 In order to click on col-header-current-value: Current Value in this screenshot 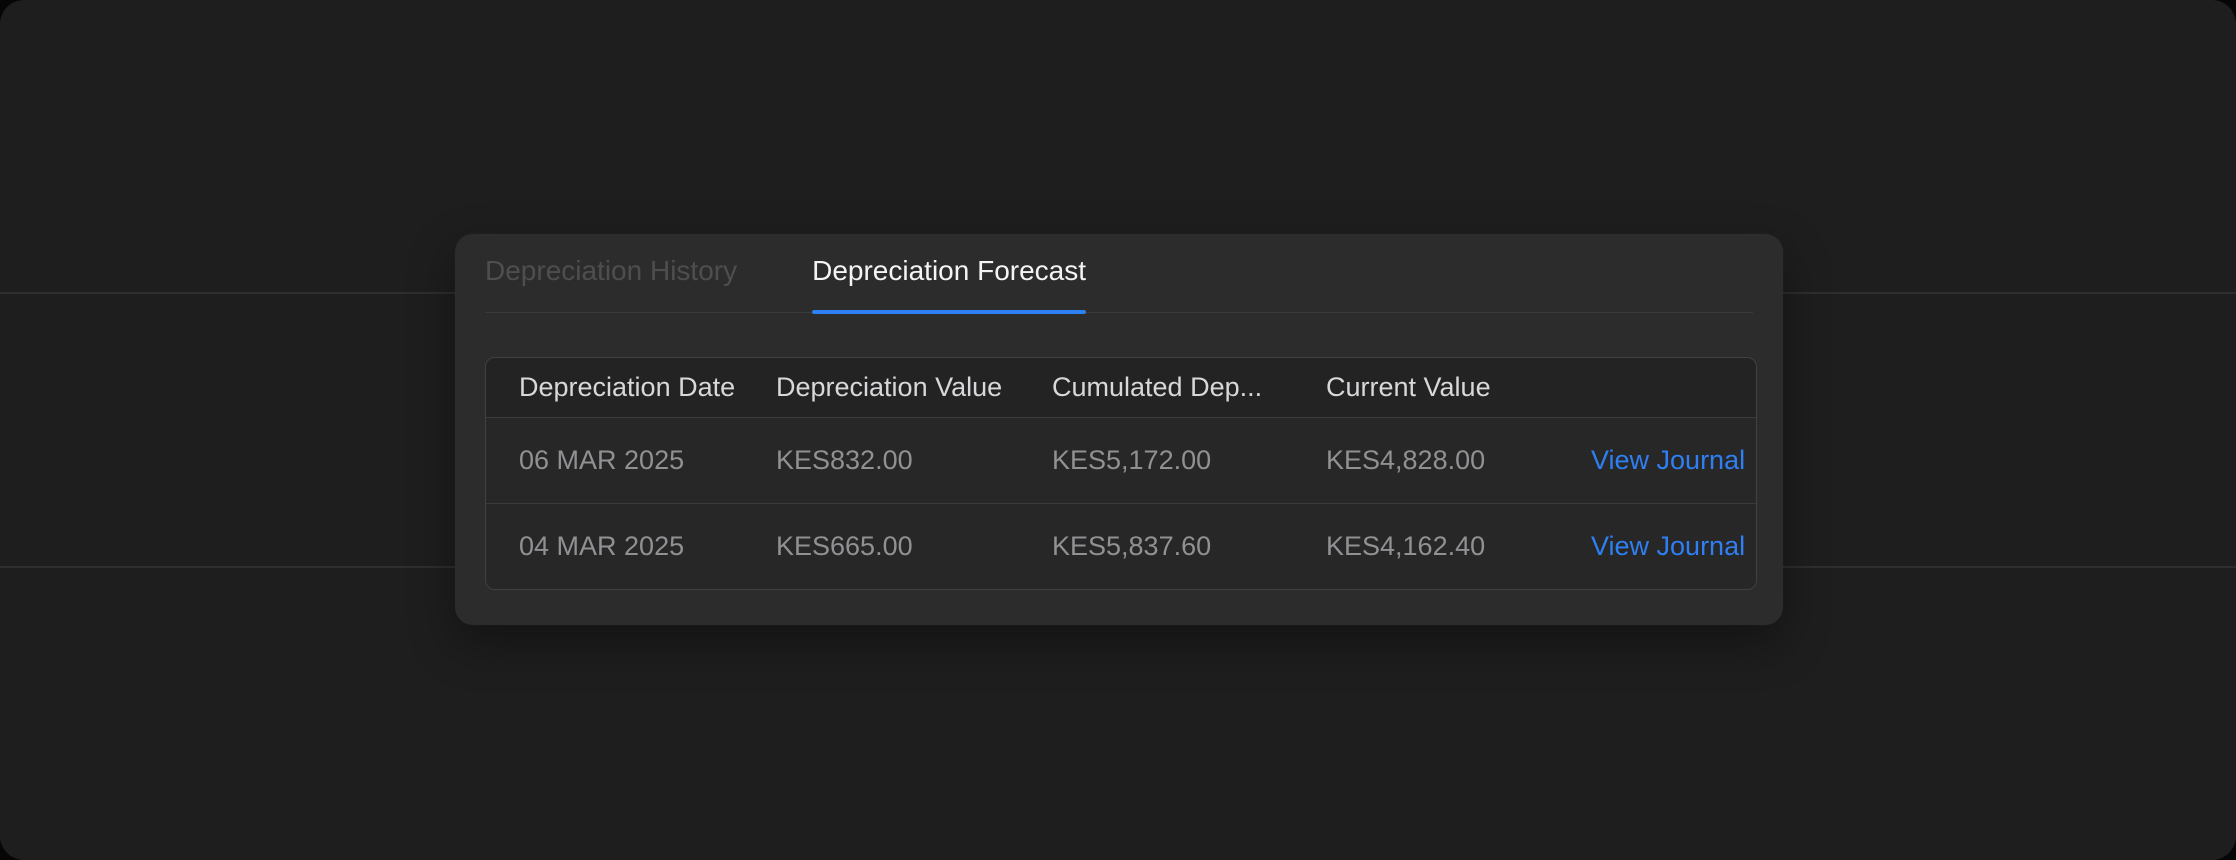, I will do `click(1408, 387)`.